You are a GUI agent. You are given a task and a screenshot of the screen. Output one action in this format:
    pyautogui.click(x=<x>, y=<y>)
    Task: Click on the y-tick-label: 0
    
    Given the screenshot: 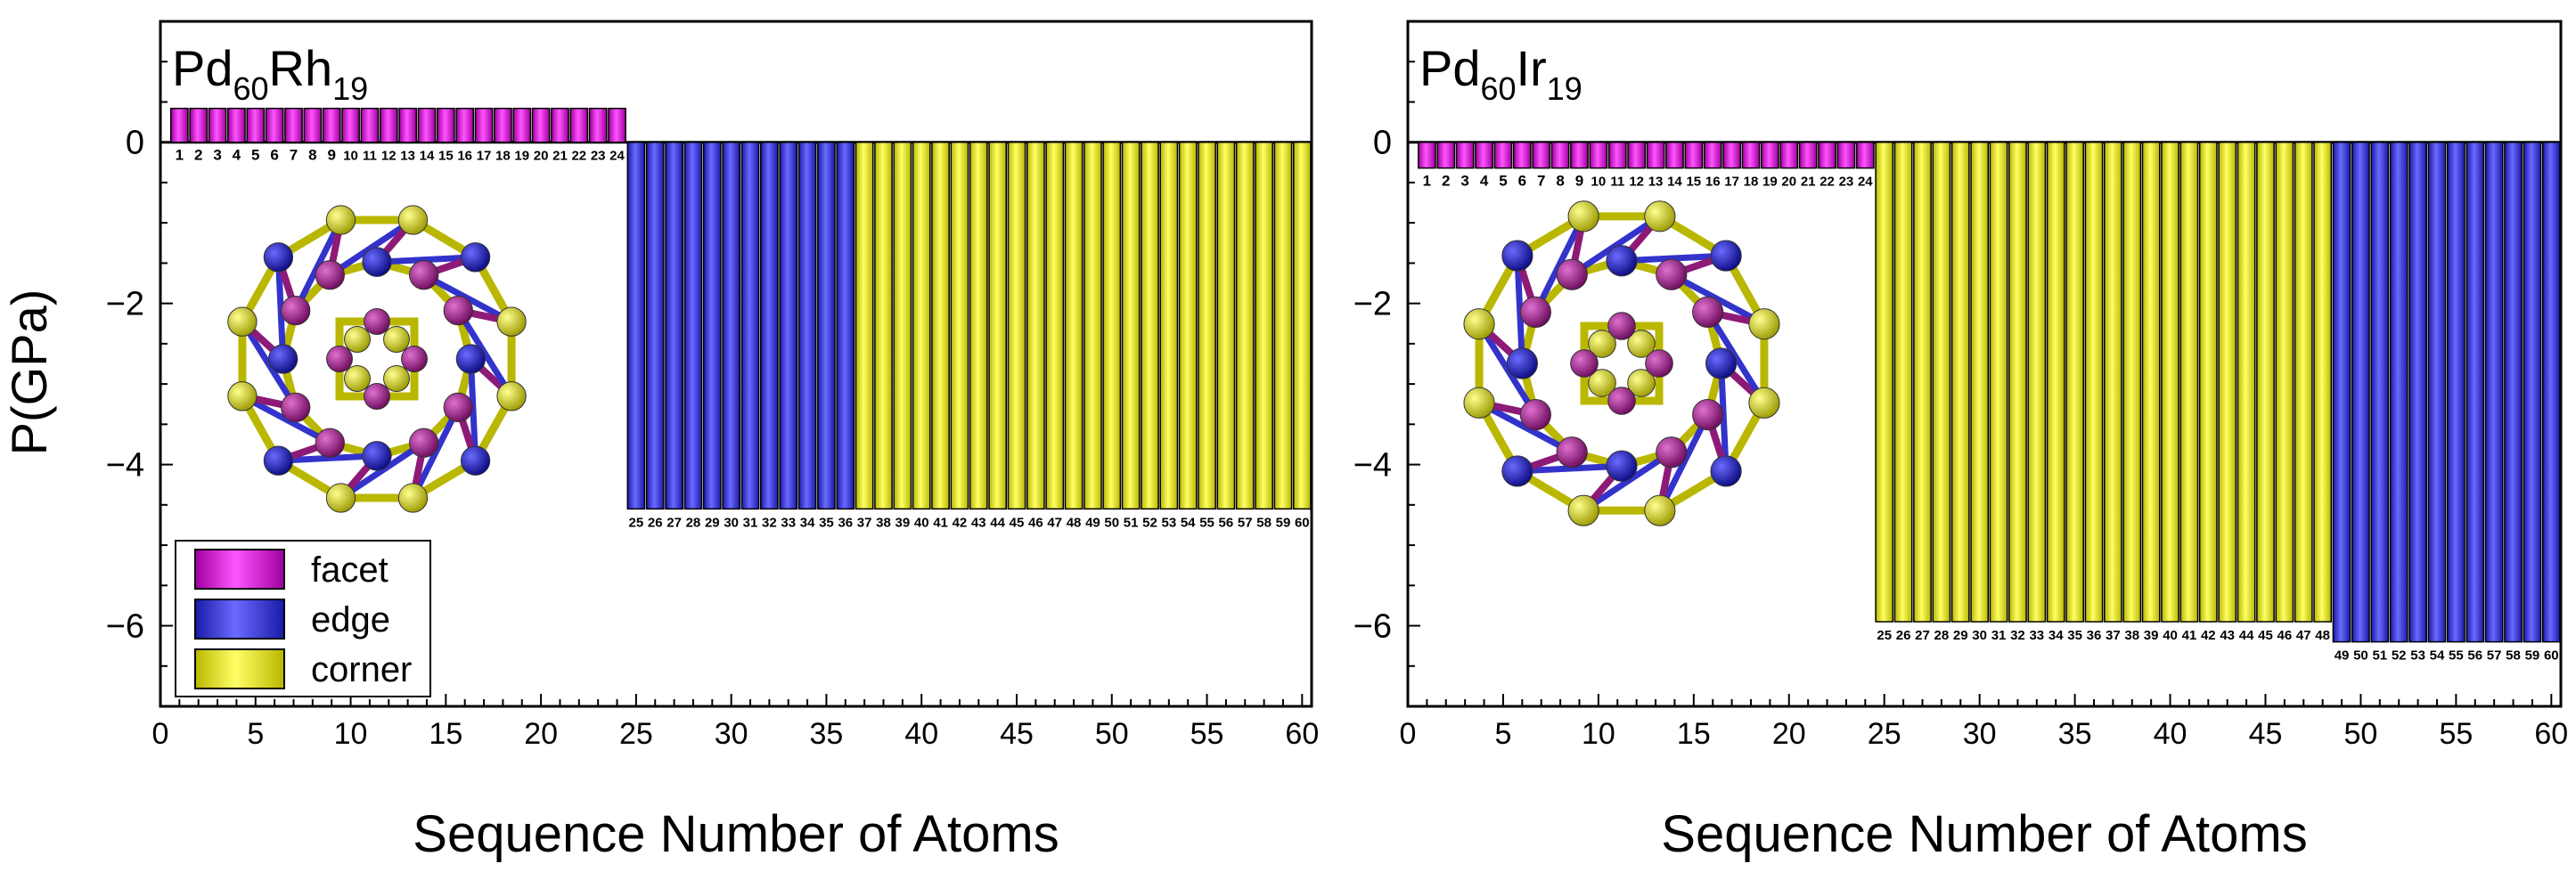 What is the action you would take?
    pyautogui.click(x=1382, y=144)
    